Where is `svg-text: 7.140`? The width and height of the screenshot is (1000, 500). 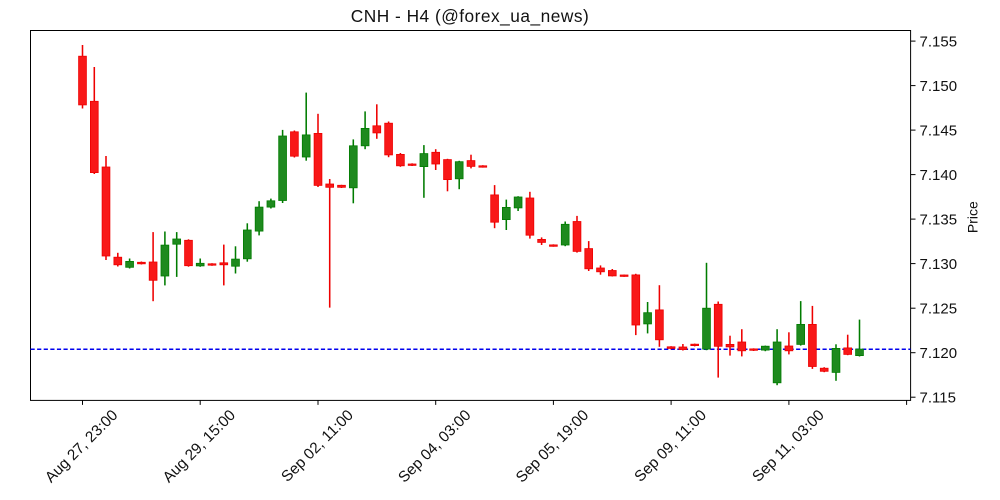
svg-text: 7.140 is located at coordinates (939, 175).